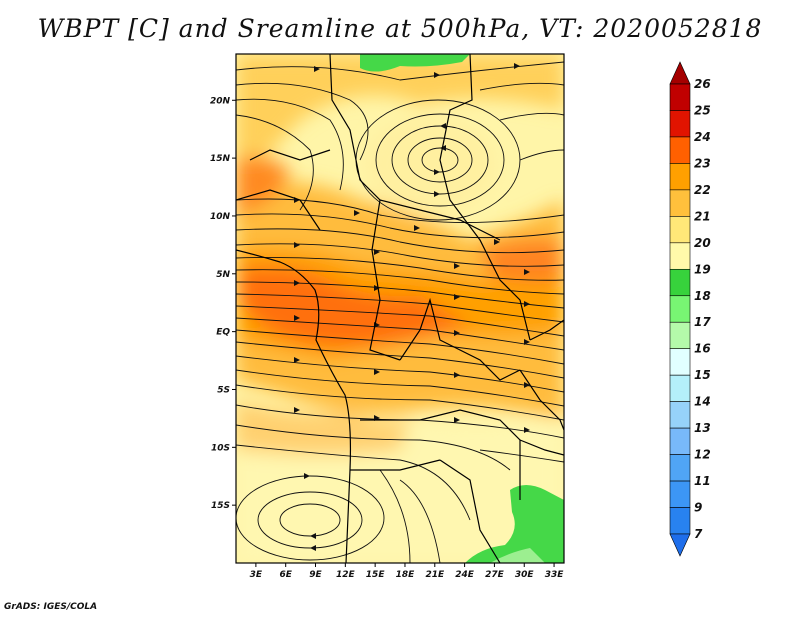  Describe the element at coordinates (702, 190) in the screenshot. I see `colorbar-label: 22` at that location.